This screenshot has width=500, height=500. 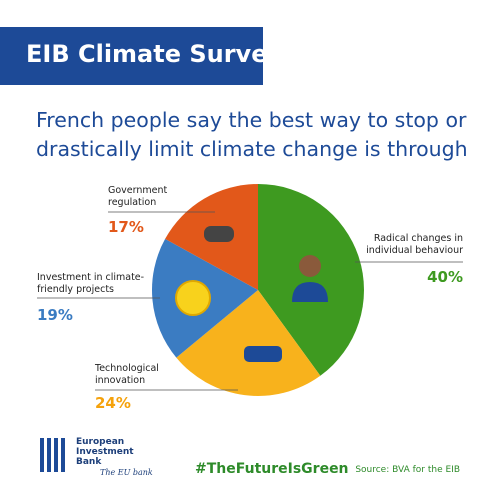 What do you see at coordinates (126, 227) in the screenshot?
I see `value-label: 17%` at bounding box center [126, 227].